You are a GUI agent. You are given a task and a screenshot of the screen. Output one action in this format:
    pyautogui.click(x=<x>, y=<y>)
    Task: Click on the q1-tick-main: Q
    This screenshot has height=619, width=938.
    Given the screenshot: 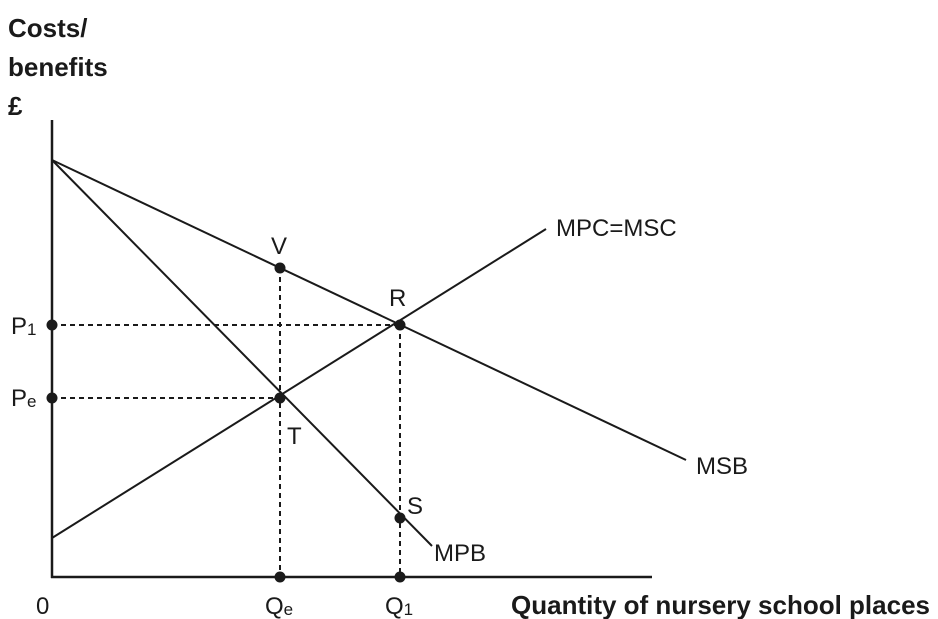 What is the action you would take?
    pyautogui.click(x=394, y=606)
    